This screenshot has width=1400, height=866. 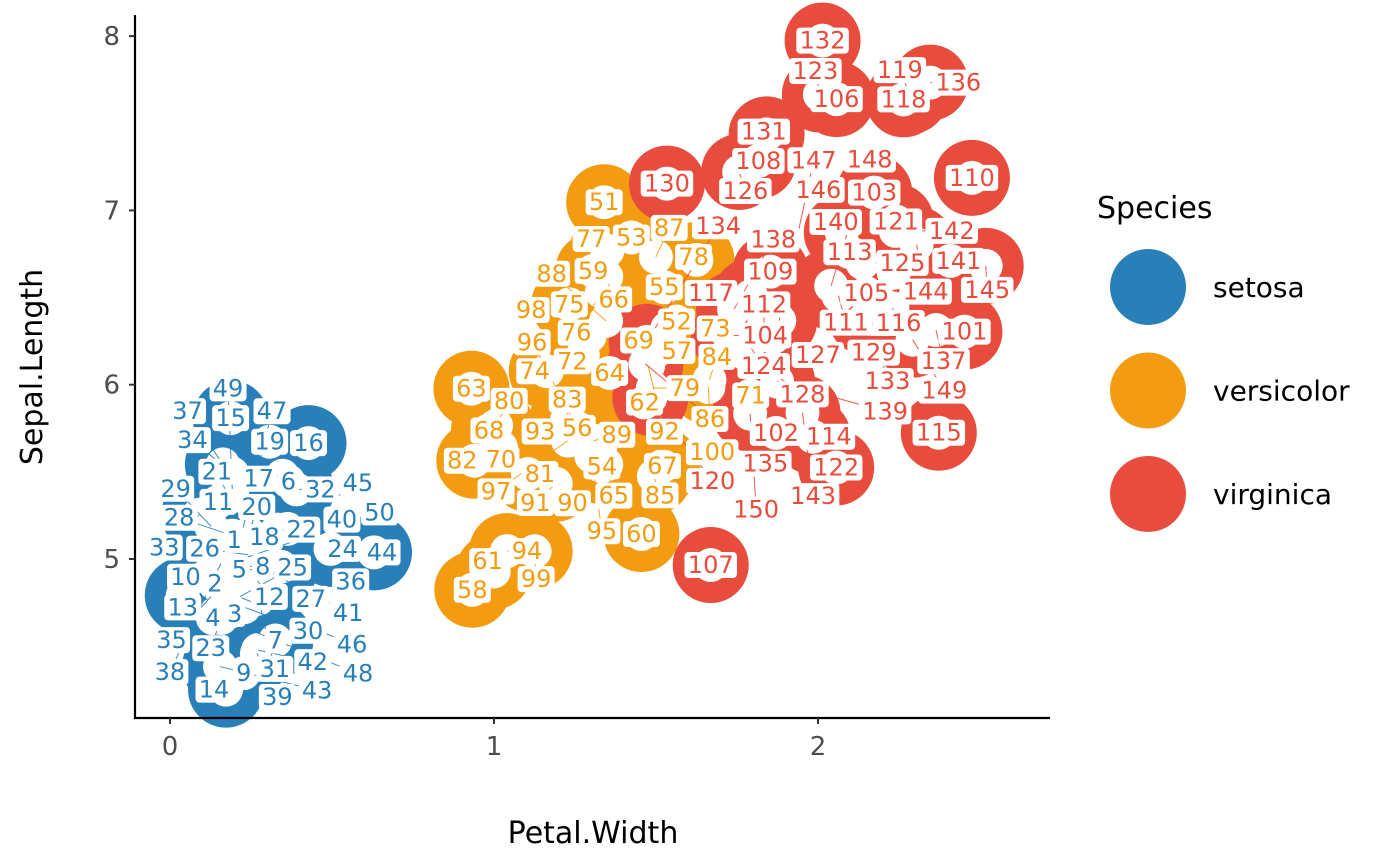 I want to click on point-label: 3, so click(x=234, y=614).